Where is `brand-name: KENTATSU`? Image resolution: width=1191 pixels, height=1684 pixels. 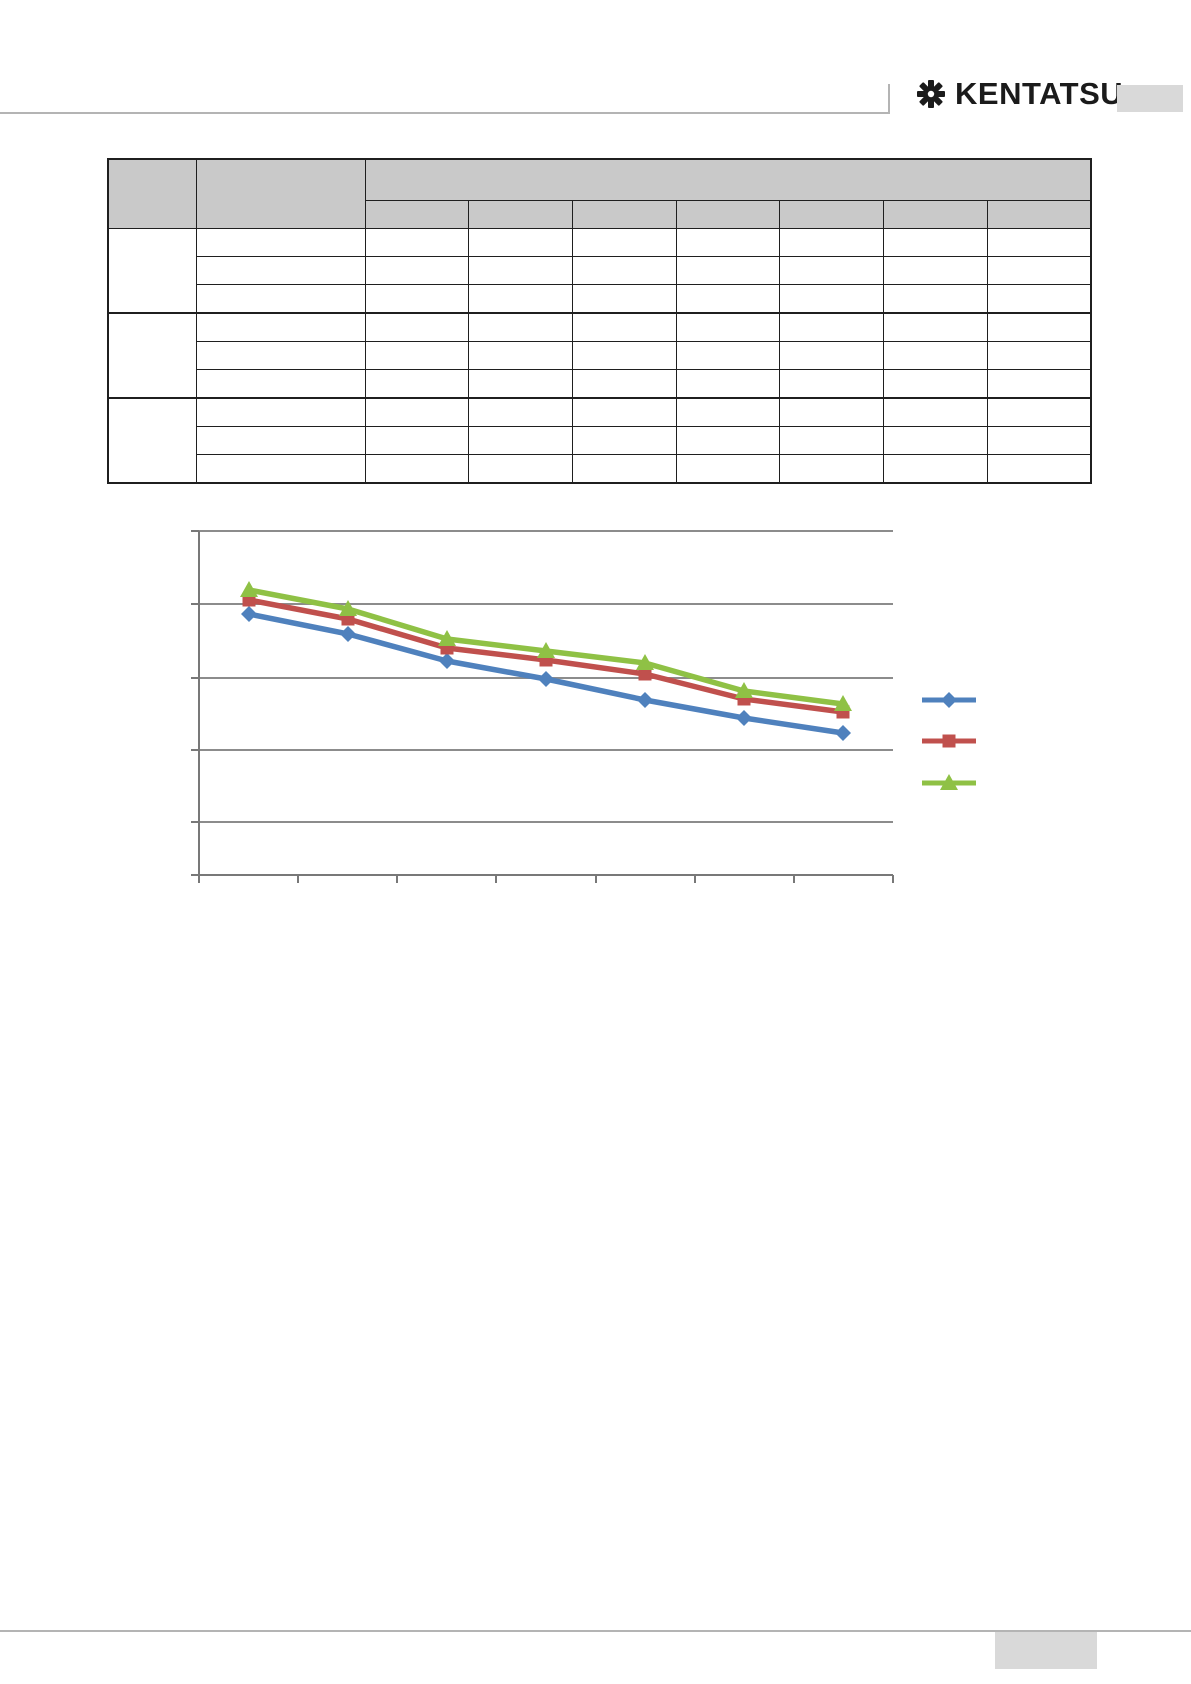
brand-name: KENTATSU is located at coordinates (1039, 93).